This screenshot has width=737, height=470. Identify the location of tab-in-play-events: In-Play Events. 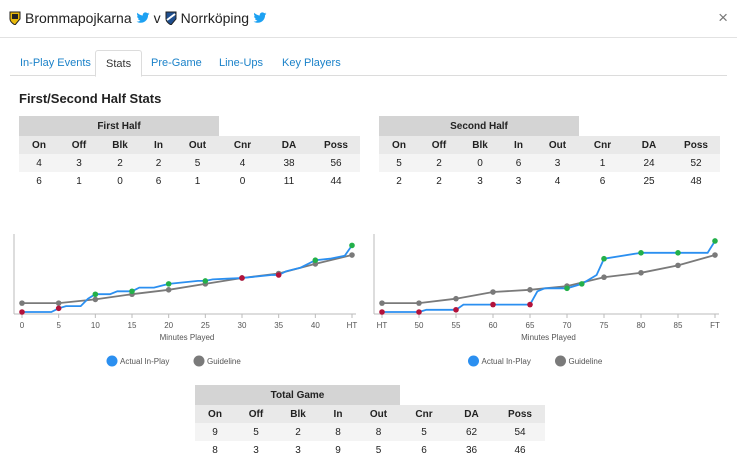
(55, 63).